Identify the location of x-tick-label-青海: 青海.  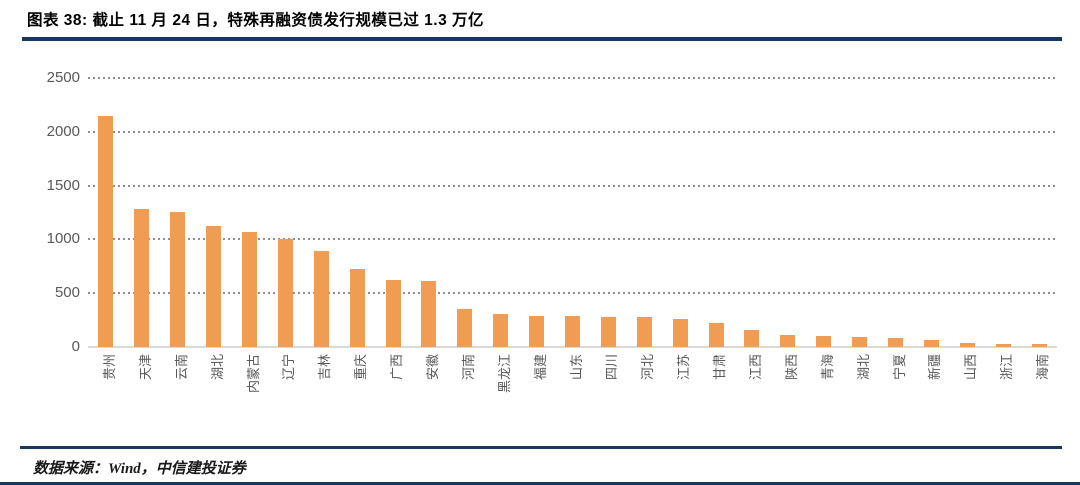
(827, 367).